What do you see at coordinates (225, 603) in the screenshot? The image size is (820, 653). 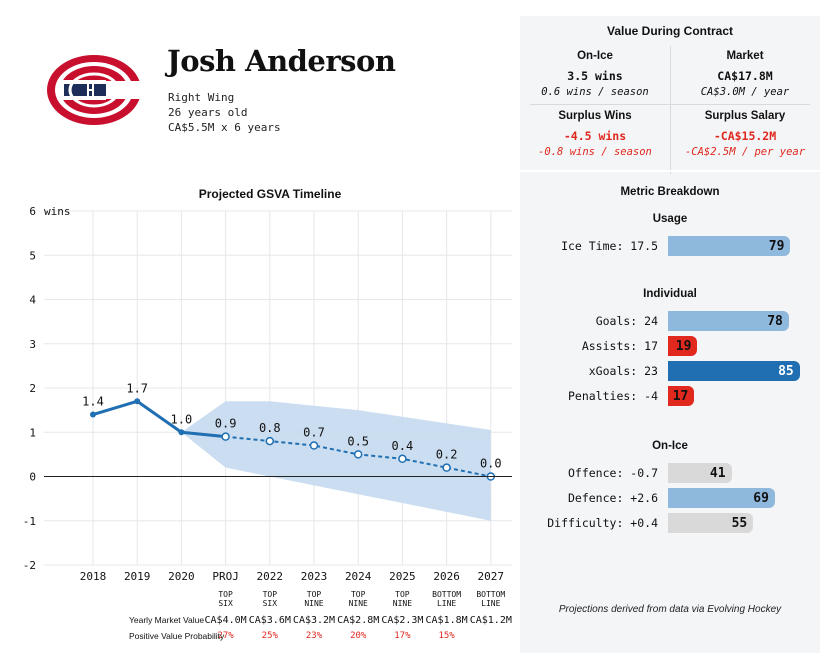 I see `line-role-label: SIX` at bounding box center [225, 603].